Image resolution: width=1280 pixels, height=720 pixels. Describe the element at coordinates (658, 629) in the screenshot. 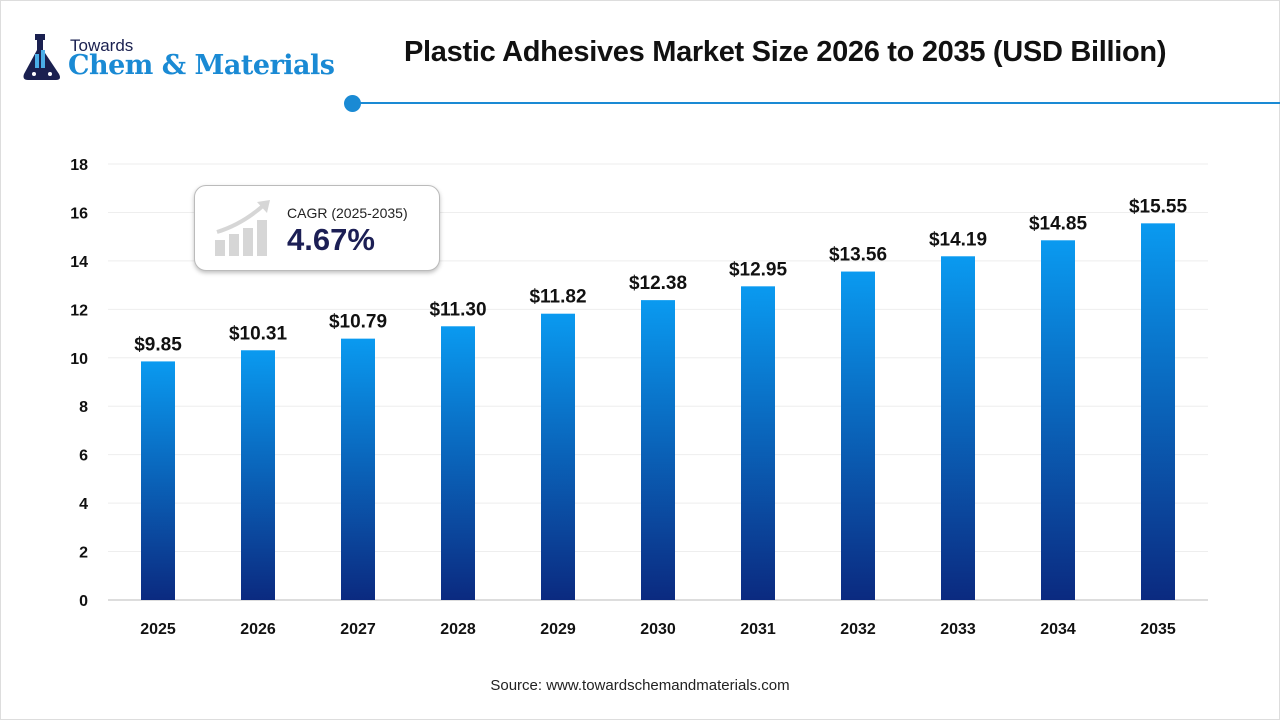

I see `x-tick-label: 2030` at that location.